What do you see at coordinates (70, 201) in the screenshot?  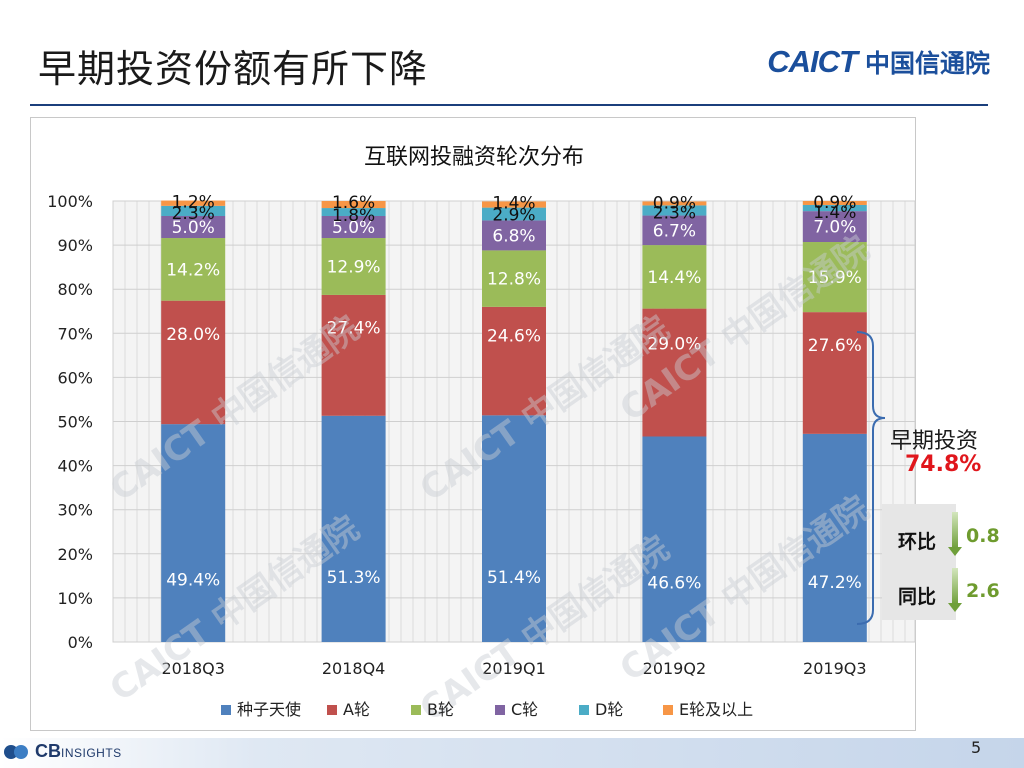 I see `y-tick-label: 100%` at bounding box center [70, 201].